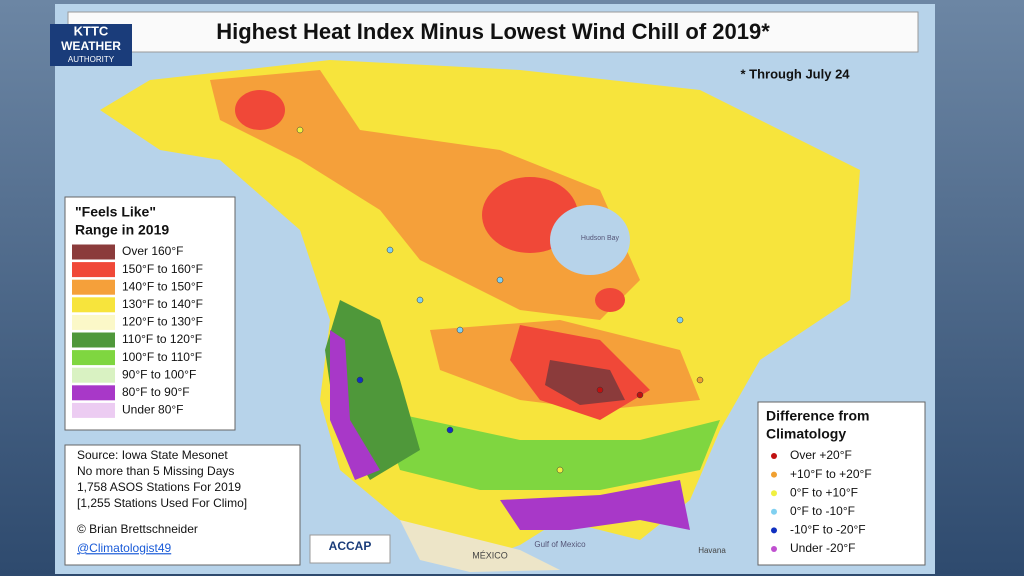 The height and width of the screenshot is (581, 1024). What do you see at coordinates (159, 487) in the screenshot?
I see `source-line: 1,758 ASOS Stations For 2019` at bounding box center [159, 487].